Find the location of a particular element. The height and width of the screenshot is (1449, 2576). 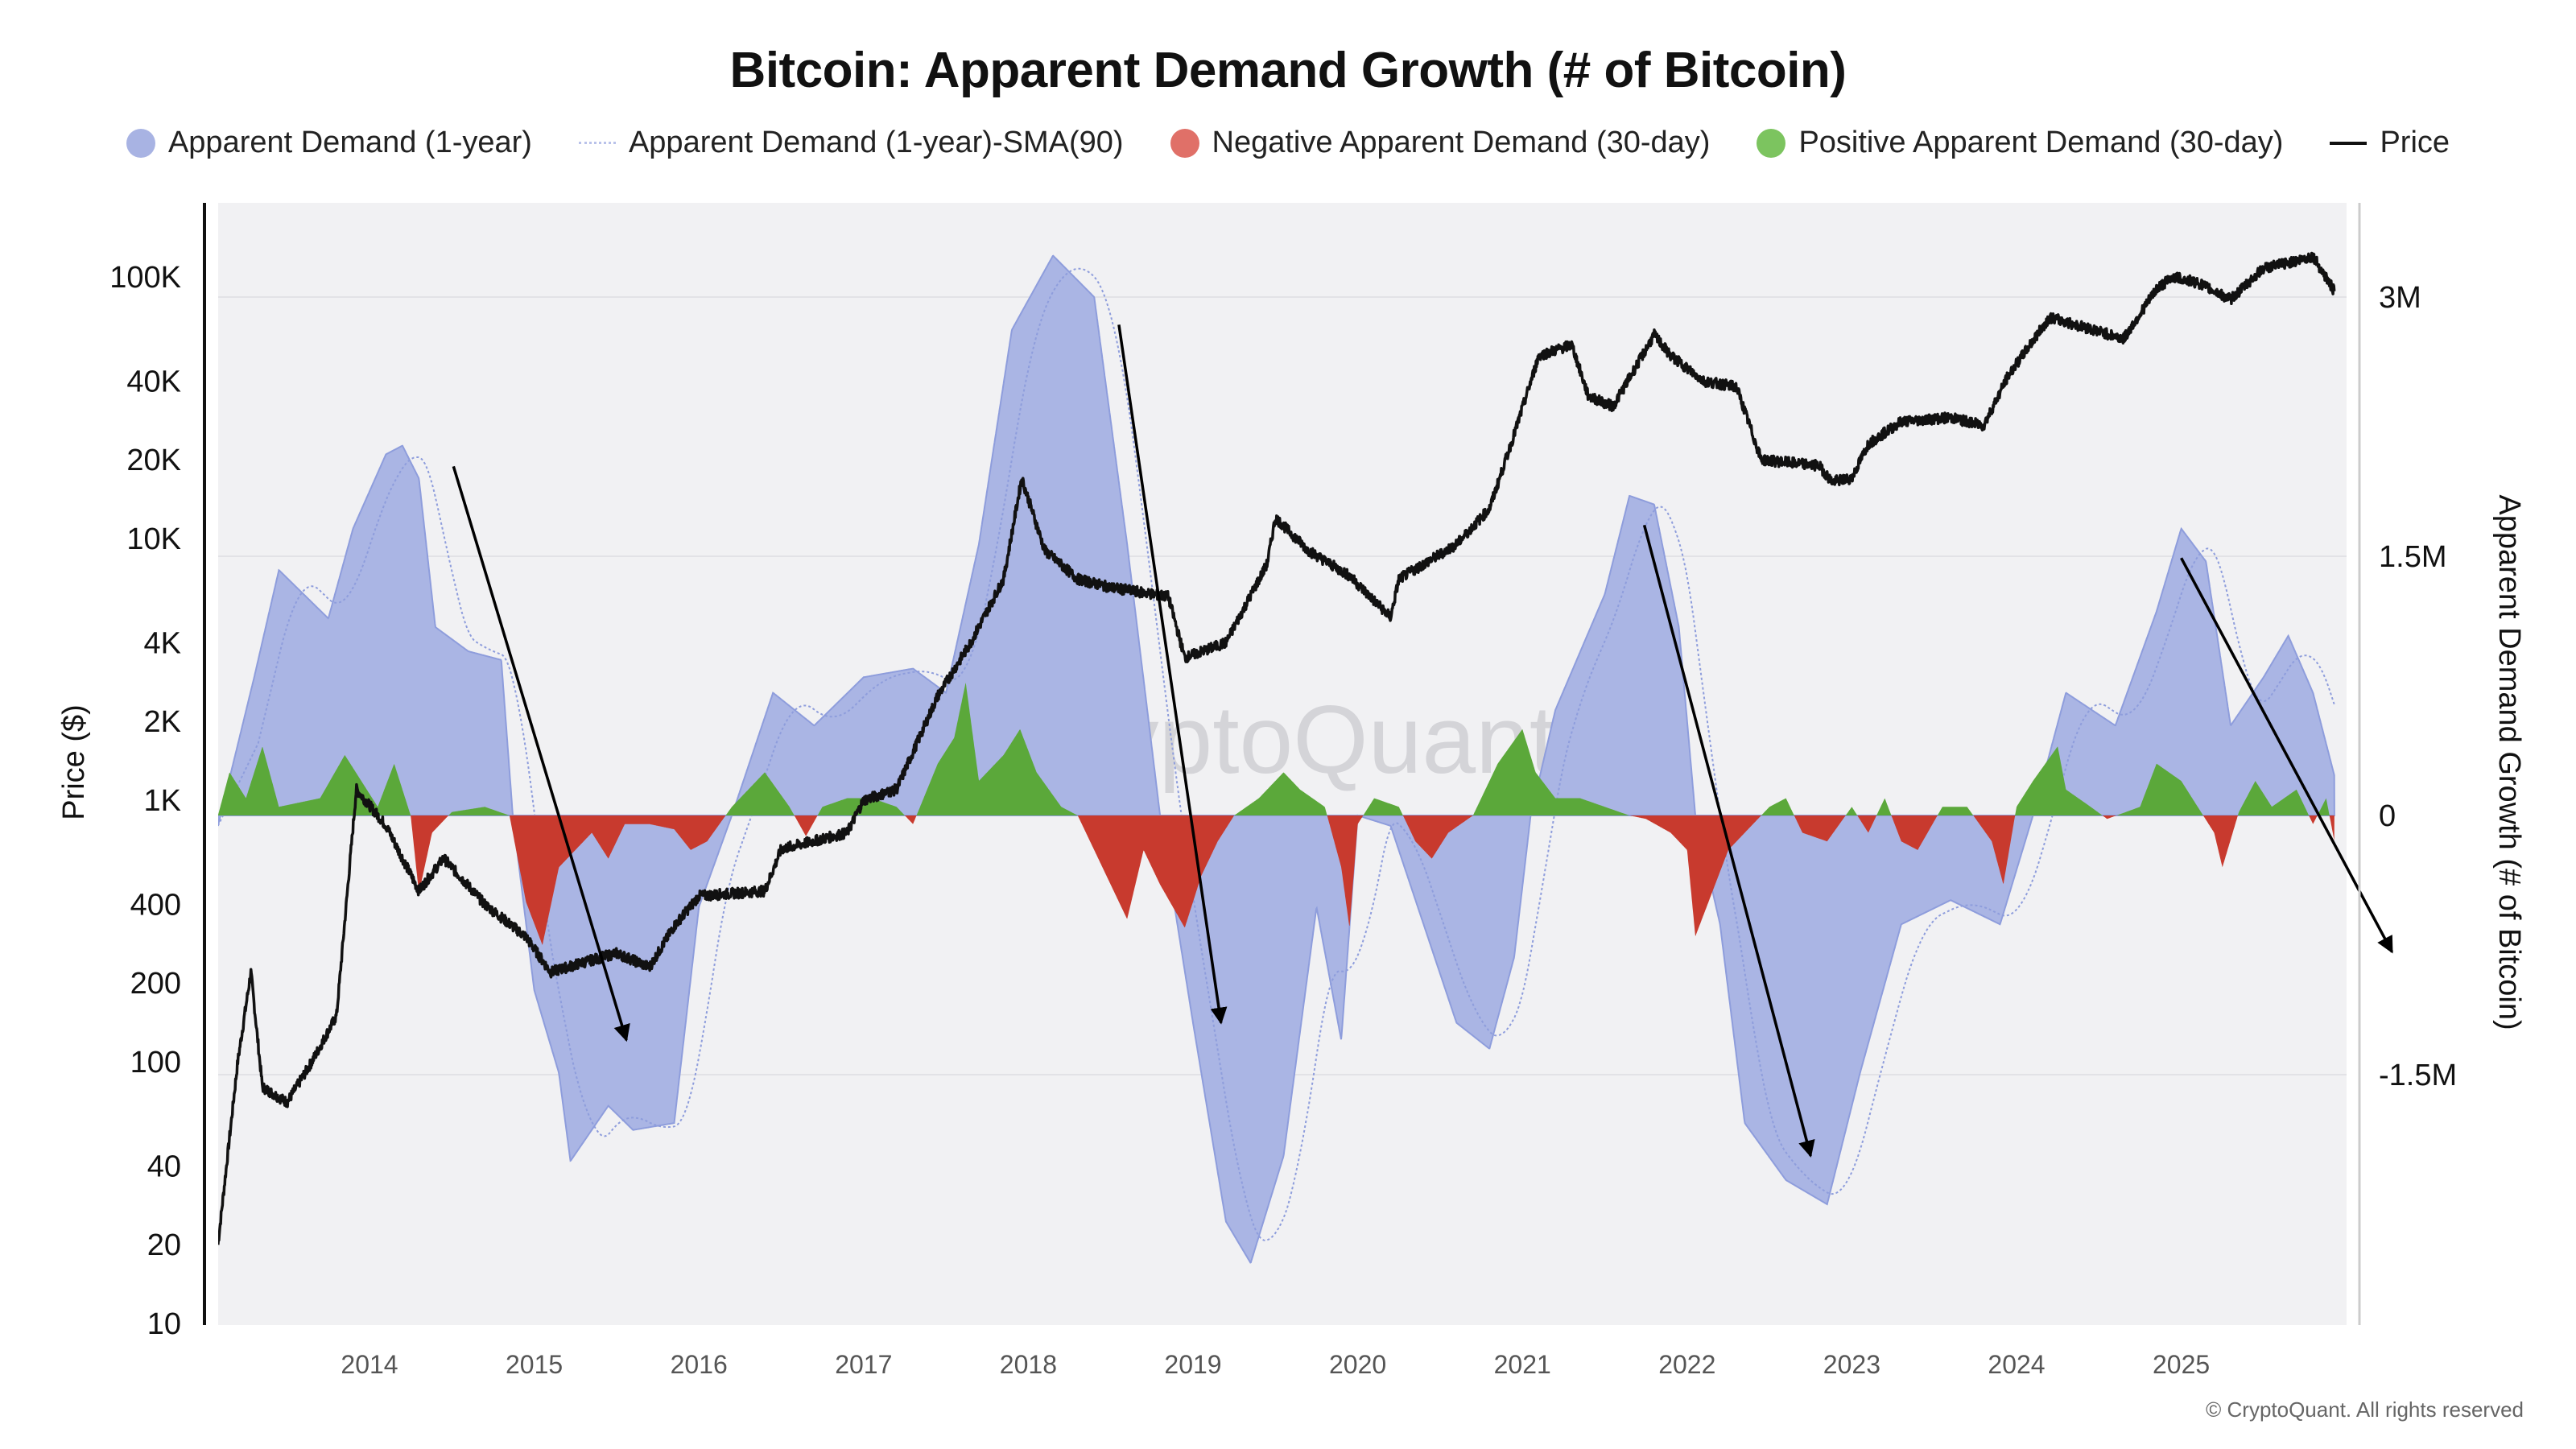

right-tick-label: -1.5M is located at coordinates (2418, 1075).